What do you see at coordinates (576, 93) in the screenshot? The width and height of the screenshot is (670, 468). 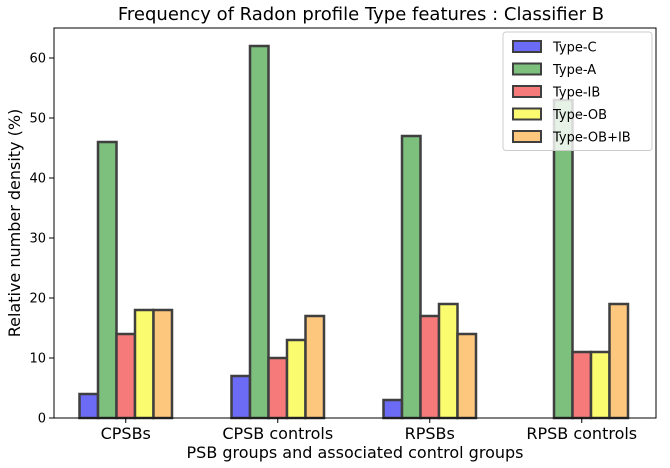 I see `legend-label: Type-IB` at bounding box center [576, 93].